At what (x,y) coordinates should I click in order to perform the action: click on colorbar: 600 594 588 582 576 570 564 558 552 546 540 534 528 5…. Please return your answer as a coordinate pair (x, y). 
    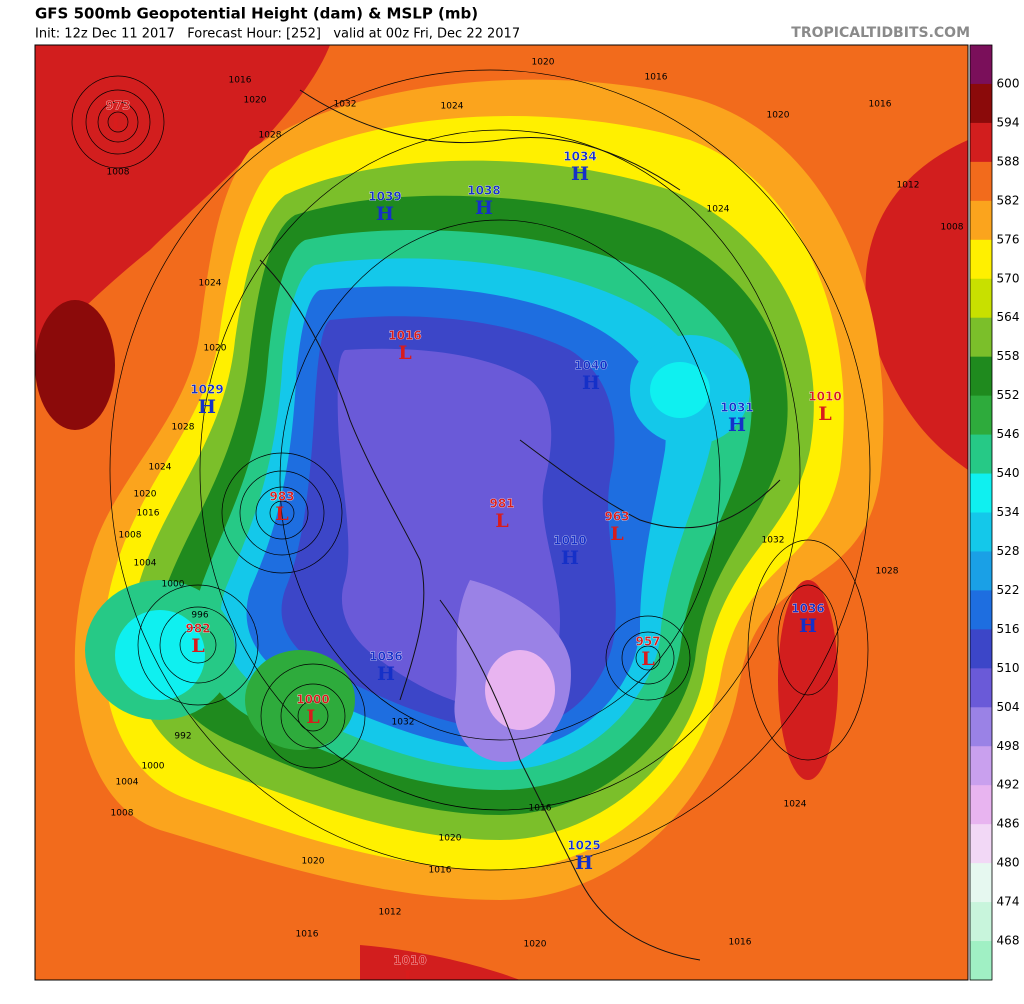
    Looking at the image, I should click on (994, 512).